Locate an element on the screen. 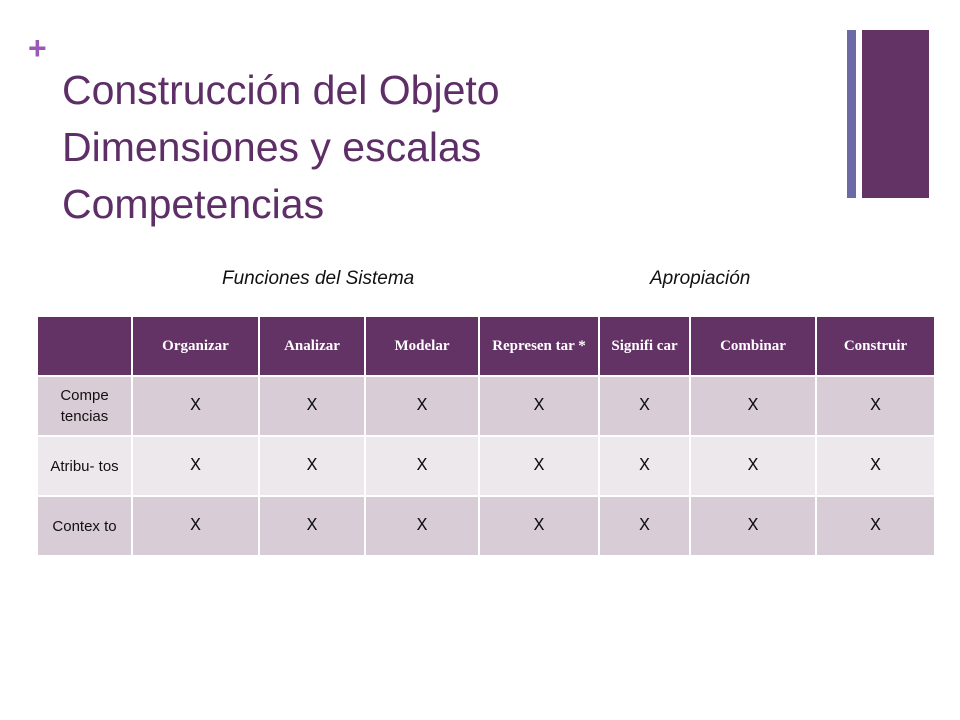 The image size is (960, 720). table-row: Atribu- tos X X X X X X X is located at coordinates (486, 466).